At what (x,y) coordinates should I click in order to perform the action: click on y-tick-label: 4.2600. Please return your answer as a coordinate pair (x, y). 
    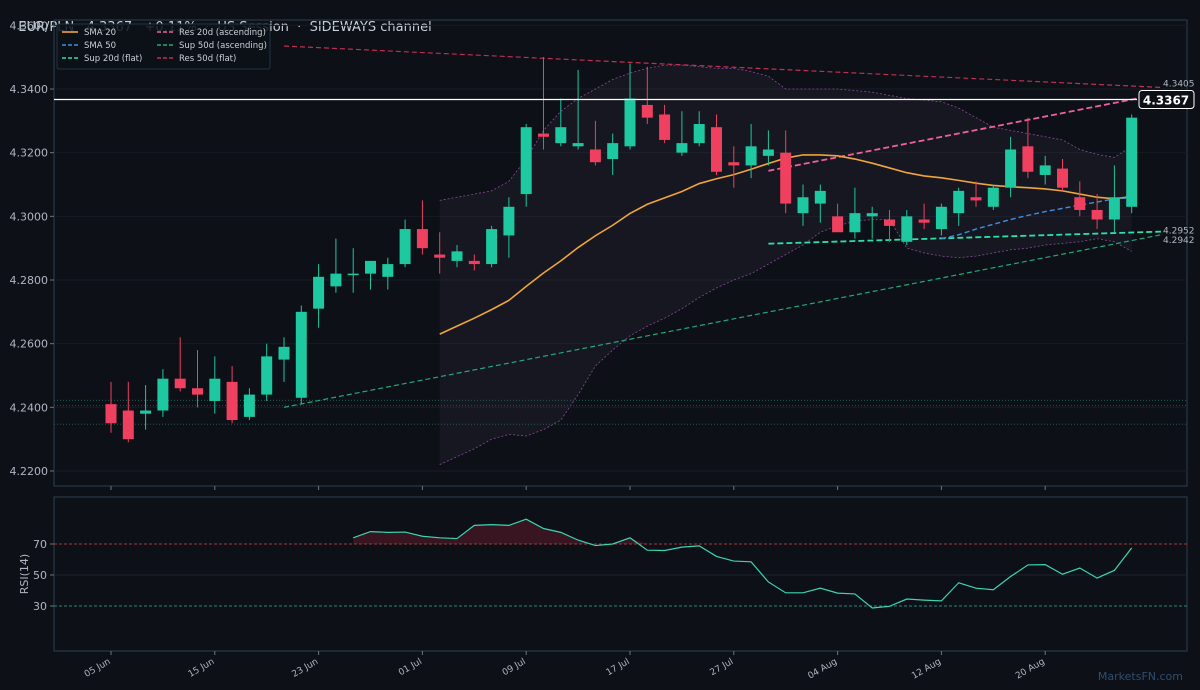
    Looking at the image, I should click on (29, 344).